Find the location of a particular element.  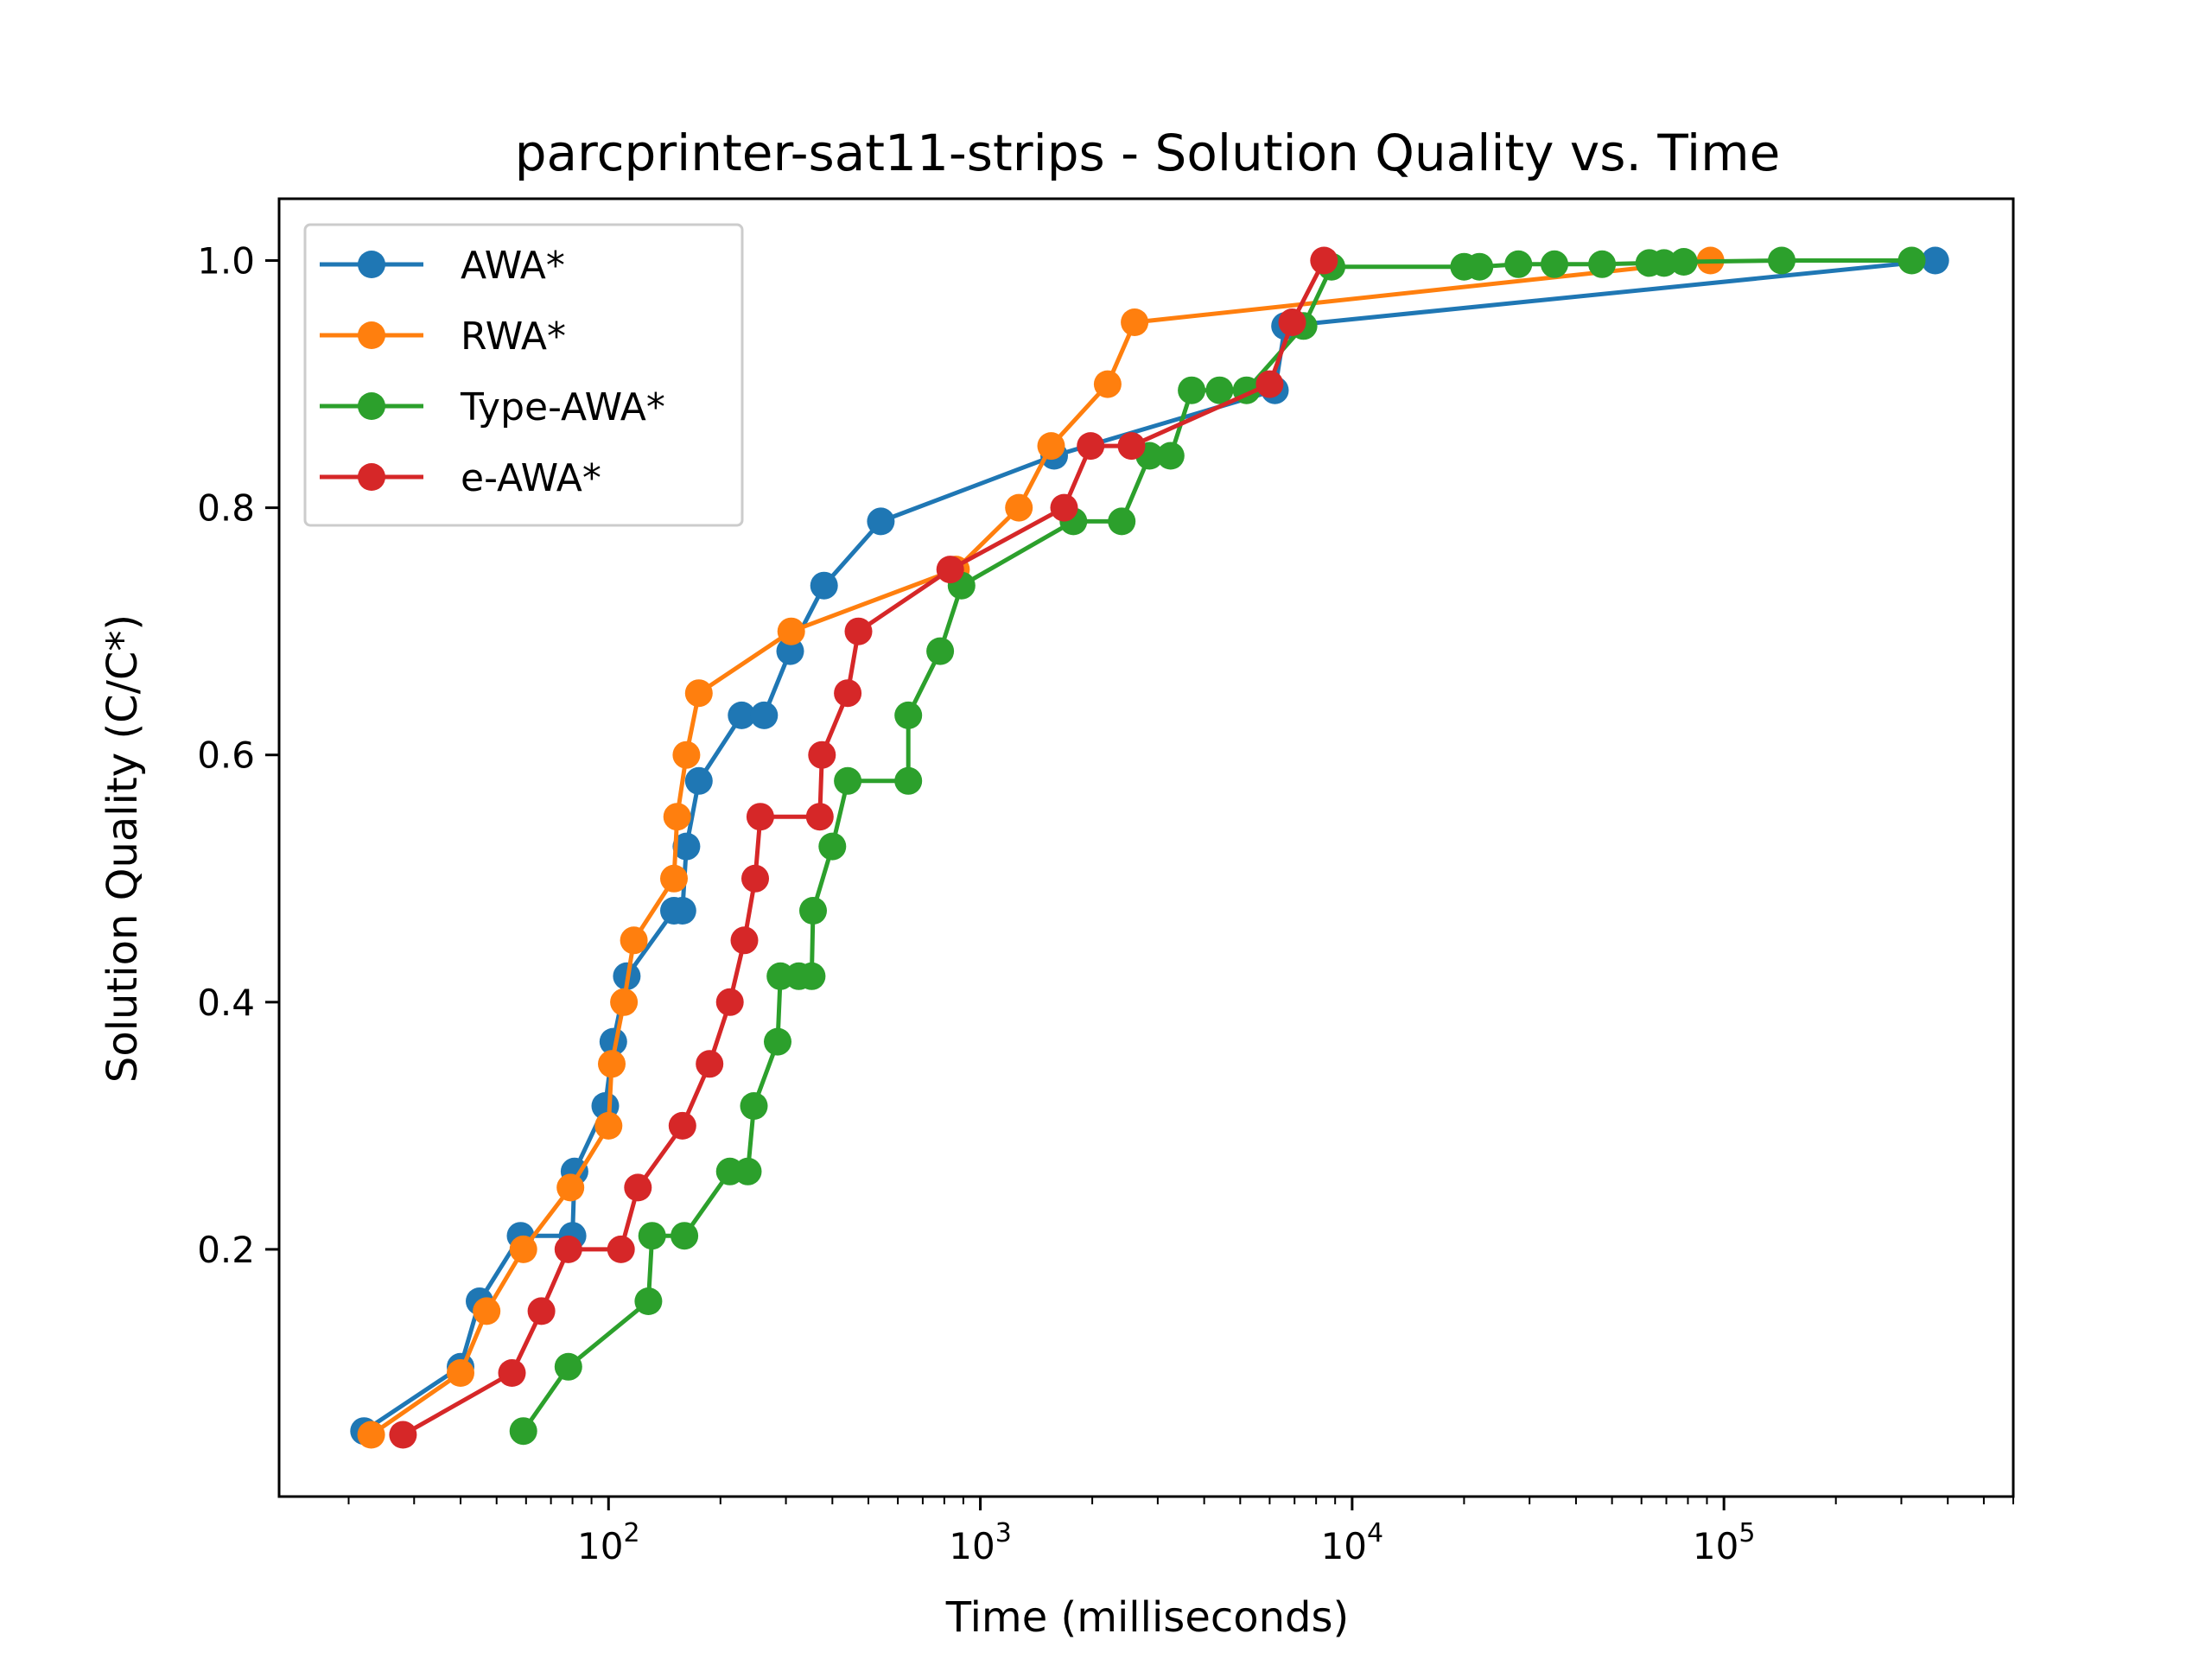

legend-label: e-AWA* is located at coordinates (531, 478).